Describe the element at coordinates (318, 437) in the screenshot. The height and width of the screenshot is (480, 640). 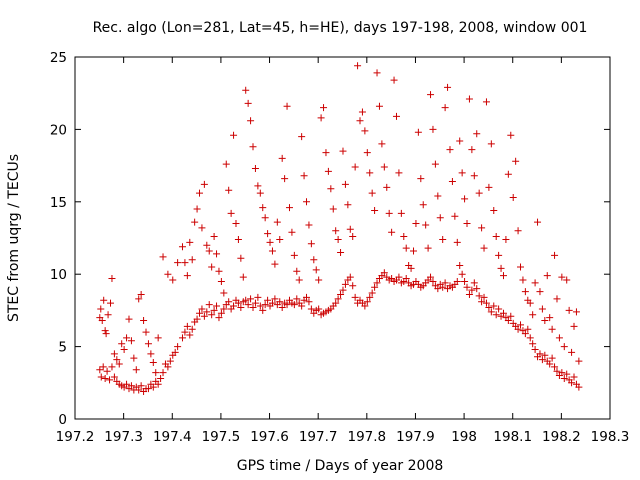
I see `x-tick-label: 197.7` at that location.